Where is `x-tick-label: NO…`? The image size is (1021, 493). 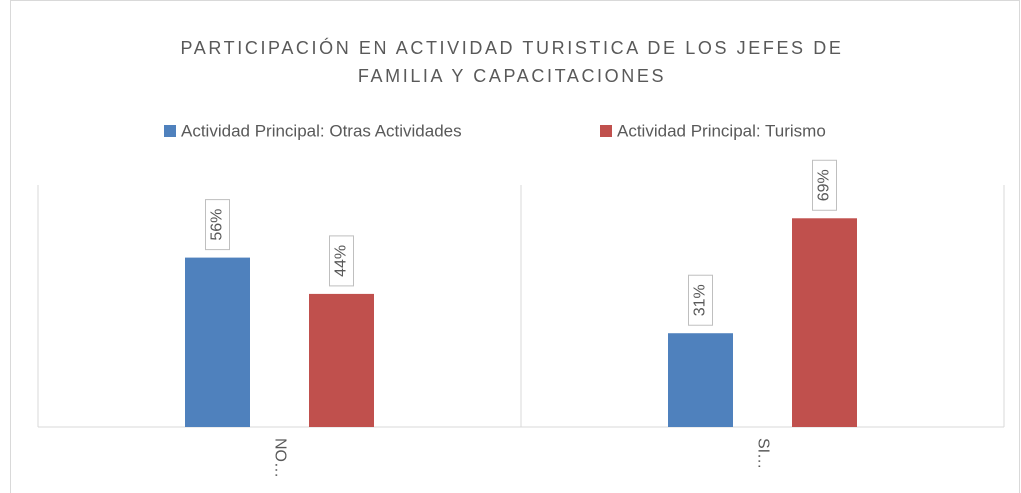 x-tick-label: NO… is located at coordinates (279, 458).